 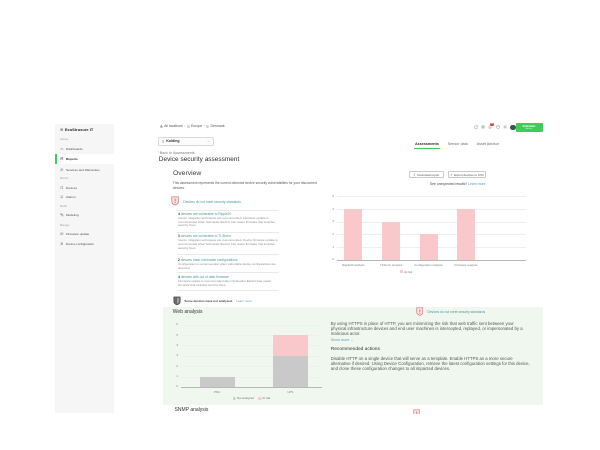 What do you see at coordinates (64, 206) in the screenshot?
I see `sidebar-group-model: Model` at bounding box center [64, 206].